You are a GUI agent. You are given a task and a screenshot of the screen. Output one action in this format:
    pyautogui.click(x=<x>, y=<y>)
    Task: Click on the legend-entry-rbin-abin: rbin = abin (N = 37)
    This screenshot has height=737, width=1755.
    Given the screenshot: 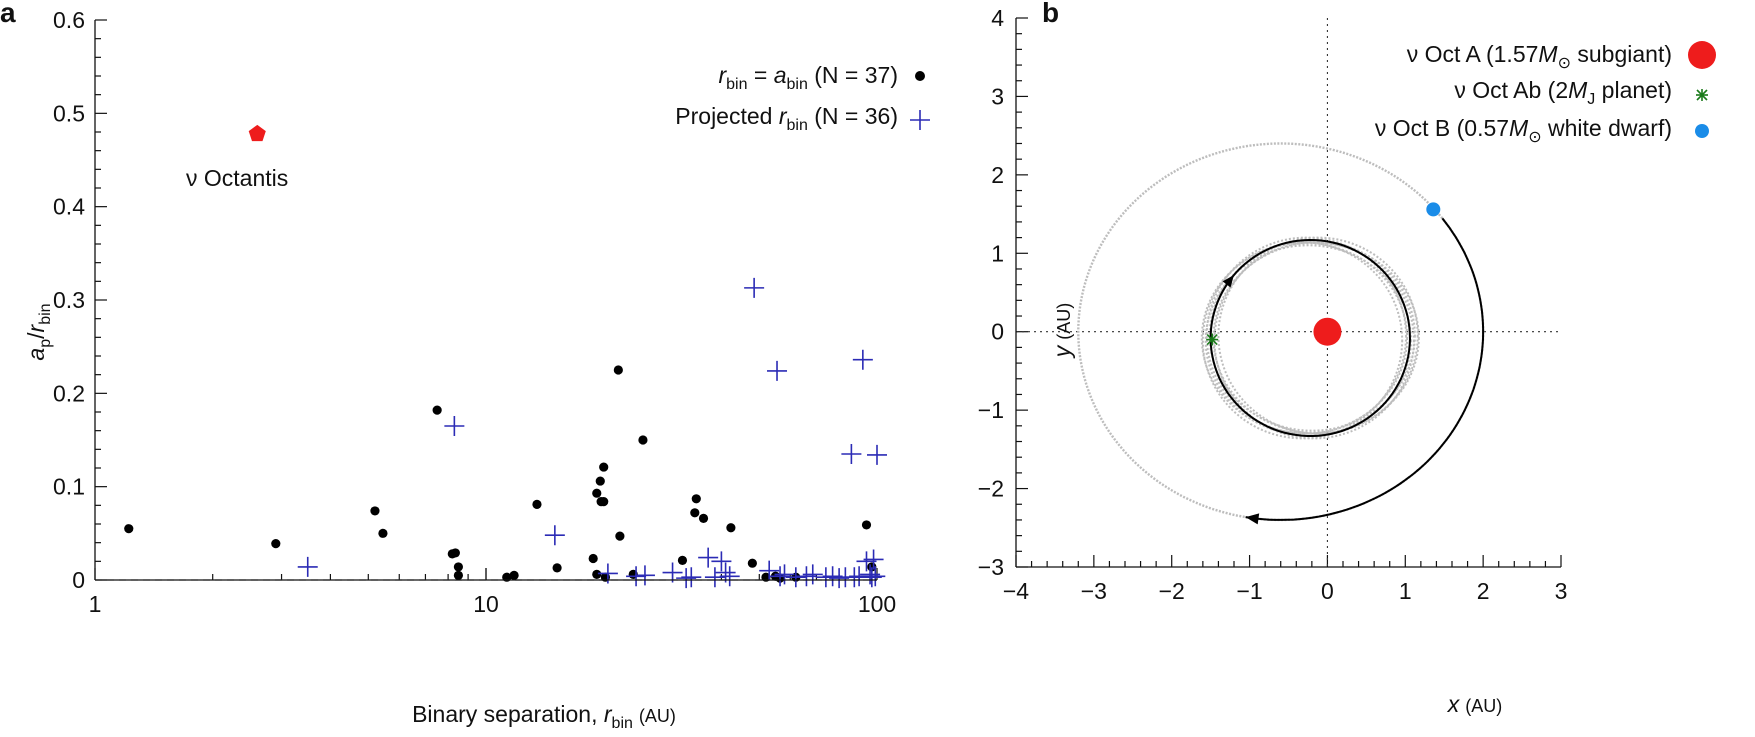 What is the action you would take?
    pyautogui.click(x=808, y=77)
    